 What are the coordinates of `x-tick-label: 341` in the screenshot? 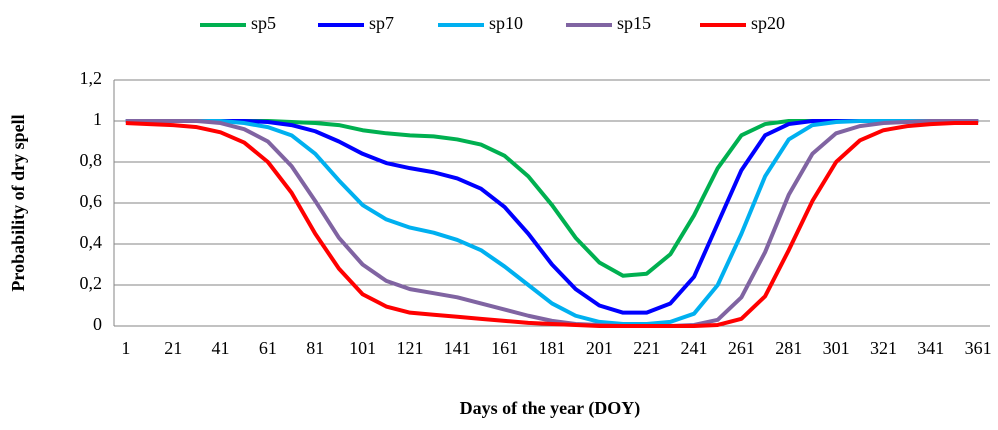 It's located at (930, 348).